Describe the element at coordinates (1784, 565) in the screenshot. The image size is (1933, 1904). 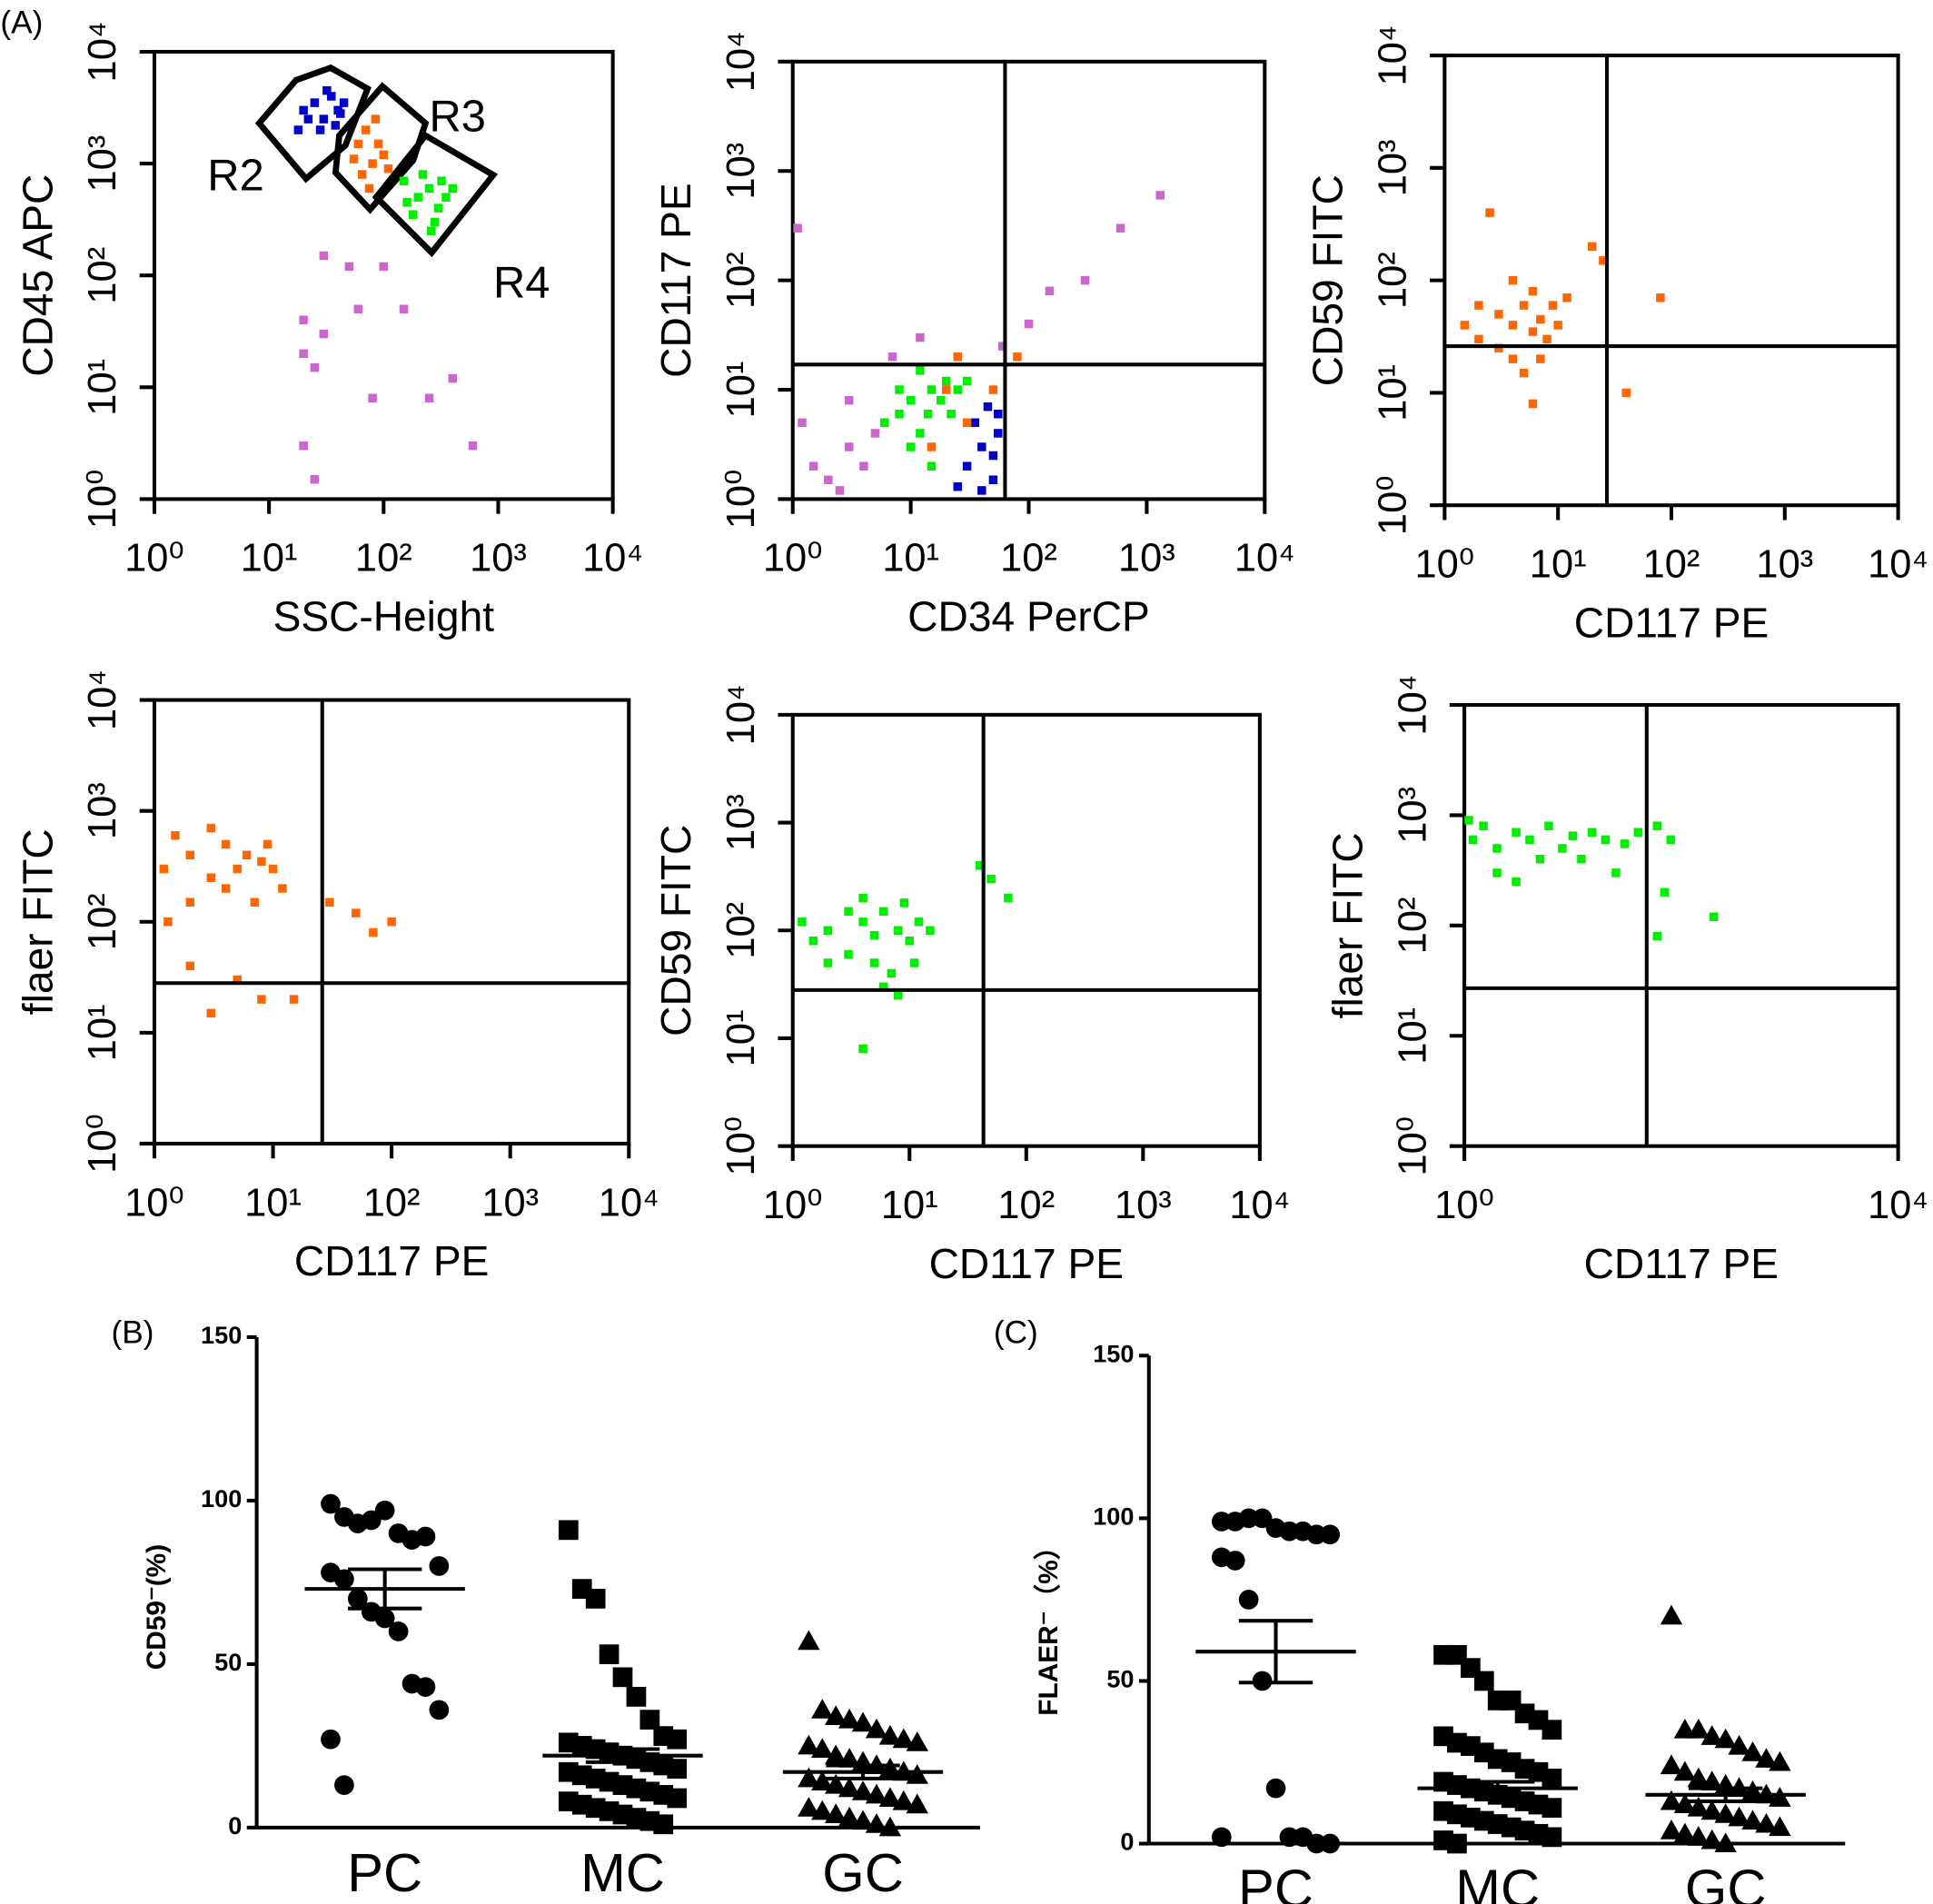
I see `x-tick-label: 10³` at that location.